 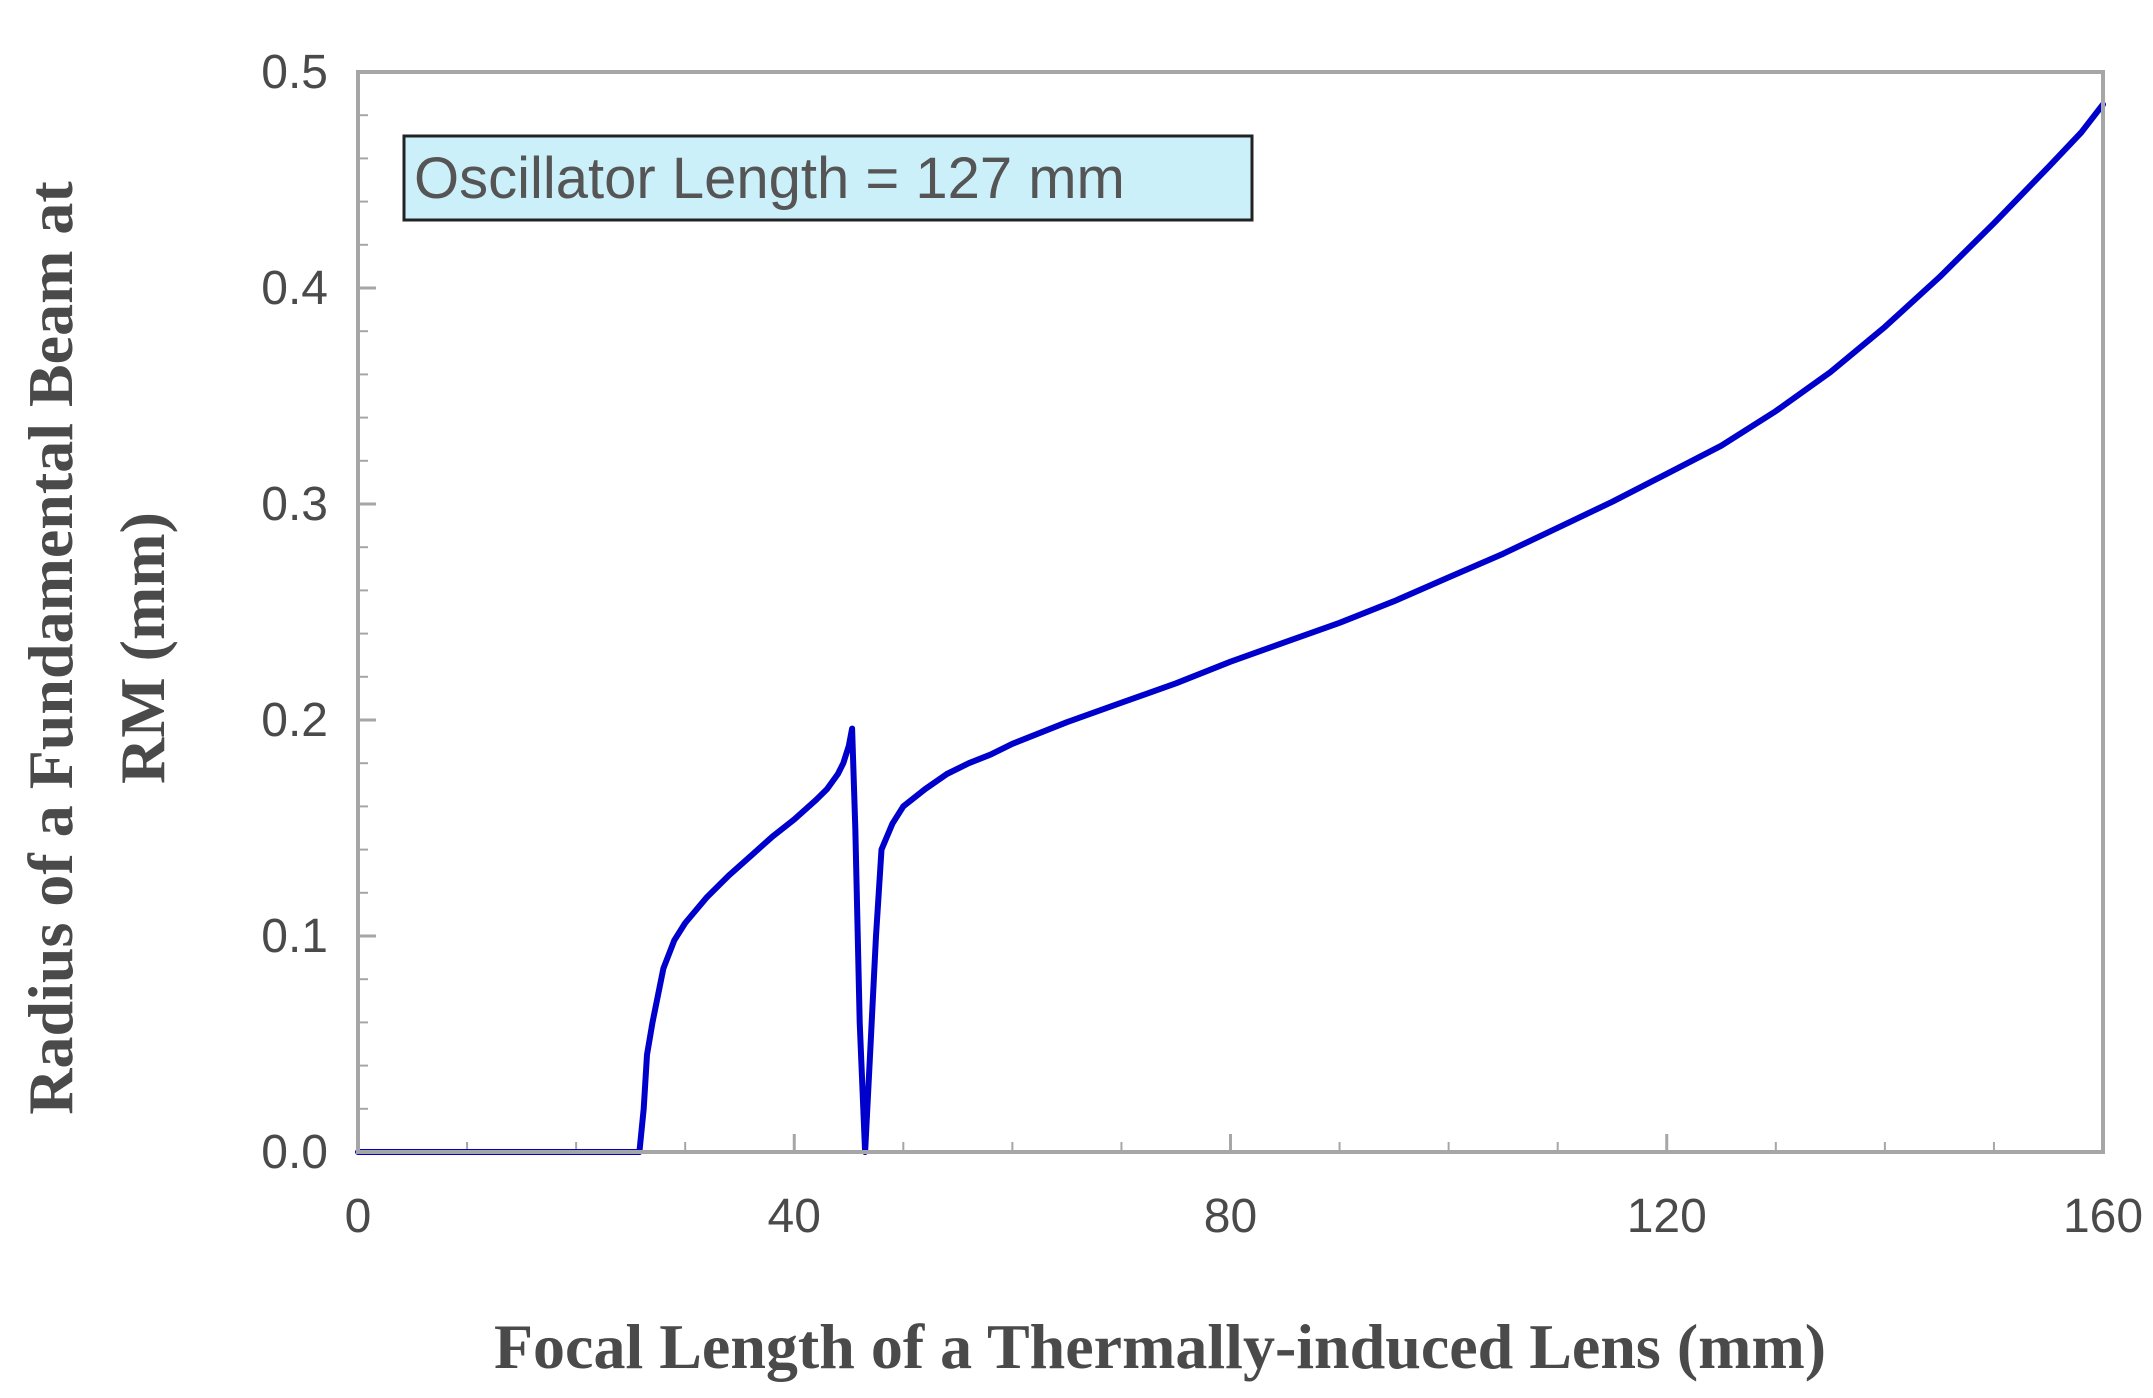 I want to click on y-axis-title: Radius of a Fundamental Beam at RM (mm), so click(x=96, y=648).